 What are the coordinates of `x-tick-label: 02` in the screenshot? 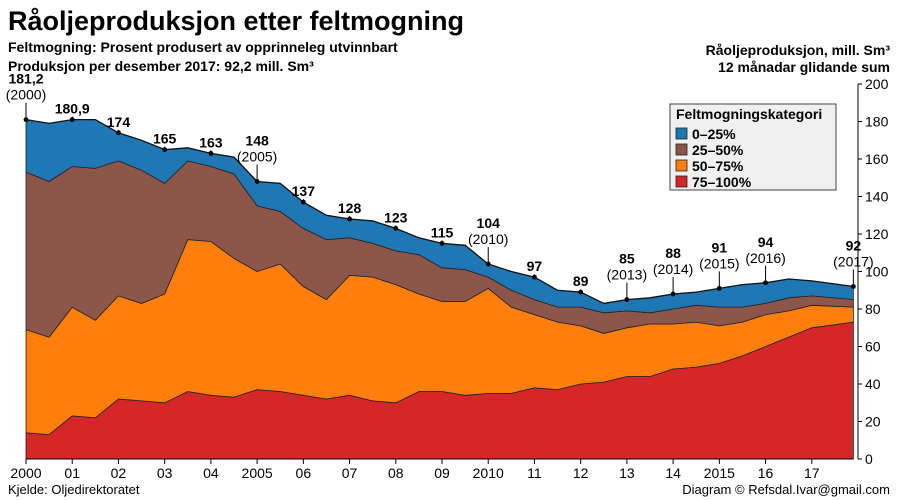 It's located at (119, 473).